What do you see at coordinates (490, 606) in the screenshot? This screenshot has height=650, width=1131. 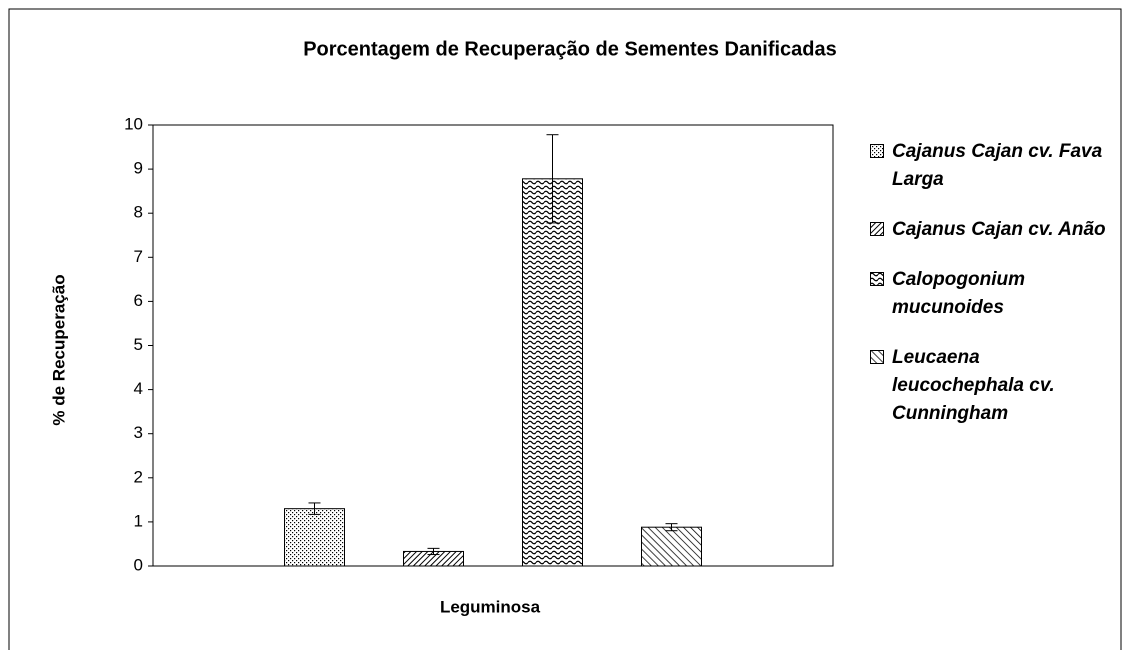 I see `x-axis-title: Leguminosa` at bounding box center [490, 606].